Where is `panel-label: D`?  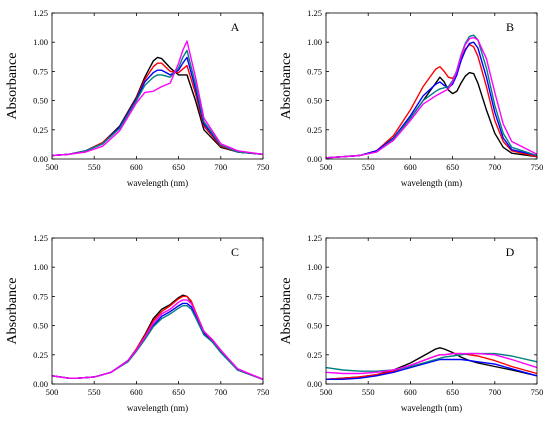
panel-label: D is located at coordinates (510, 252).